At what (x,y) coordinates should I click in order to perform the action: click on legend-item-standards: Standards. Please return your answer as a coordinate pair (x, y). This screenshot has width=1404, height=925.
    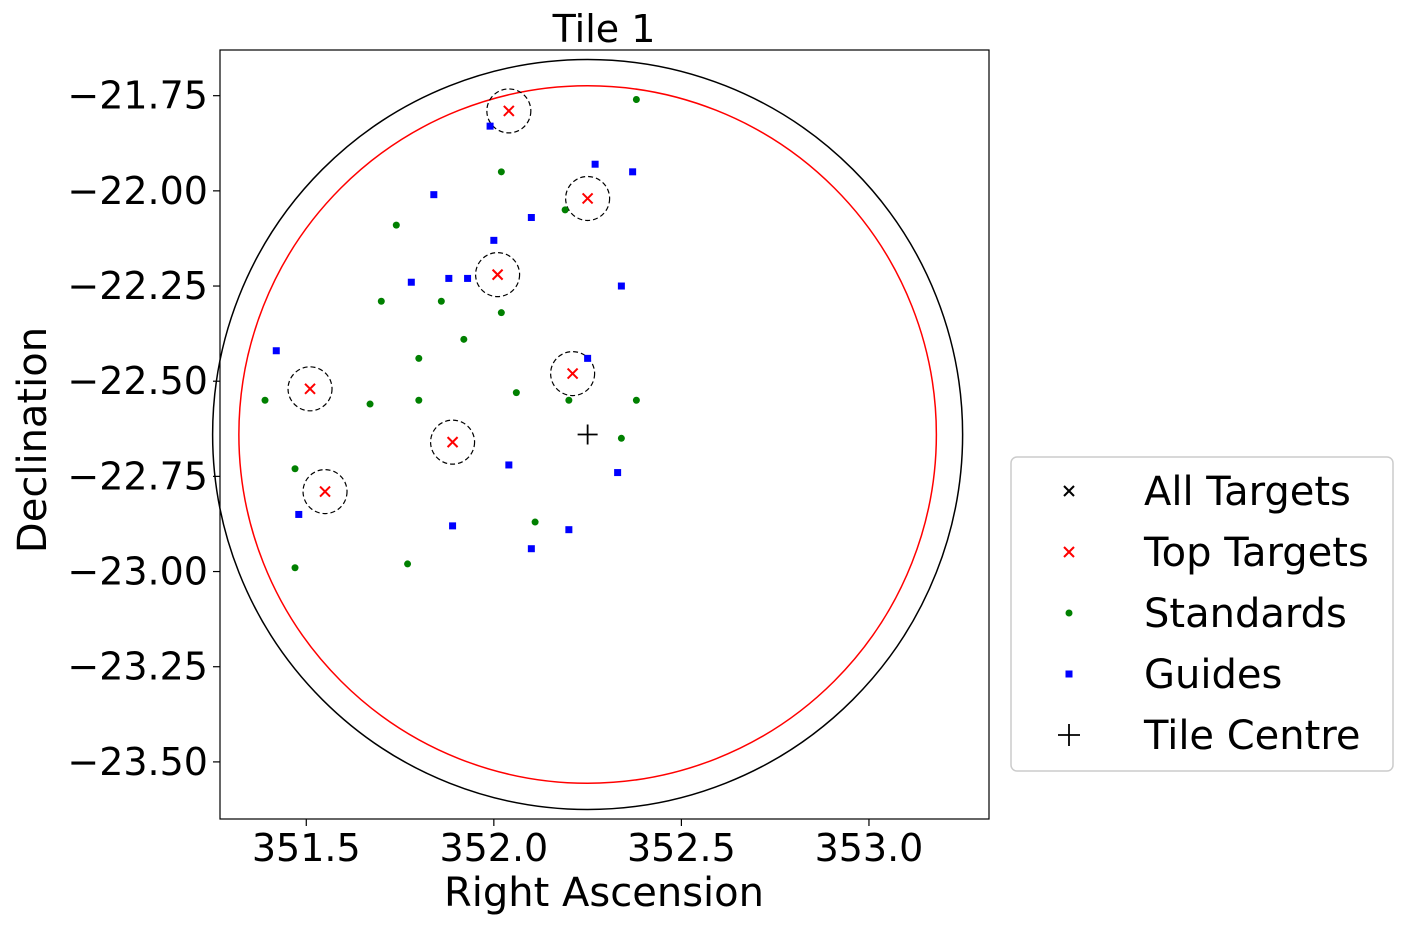
    Looking at the image, I should click on (1206, 614).